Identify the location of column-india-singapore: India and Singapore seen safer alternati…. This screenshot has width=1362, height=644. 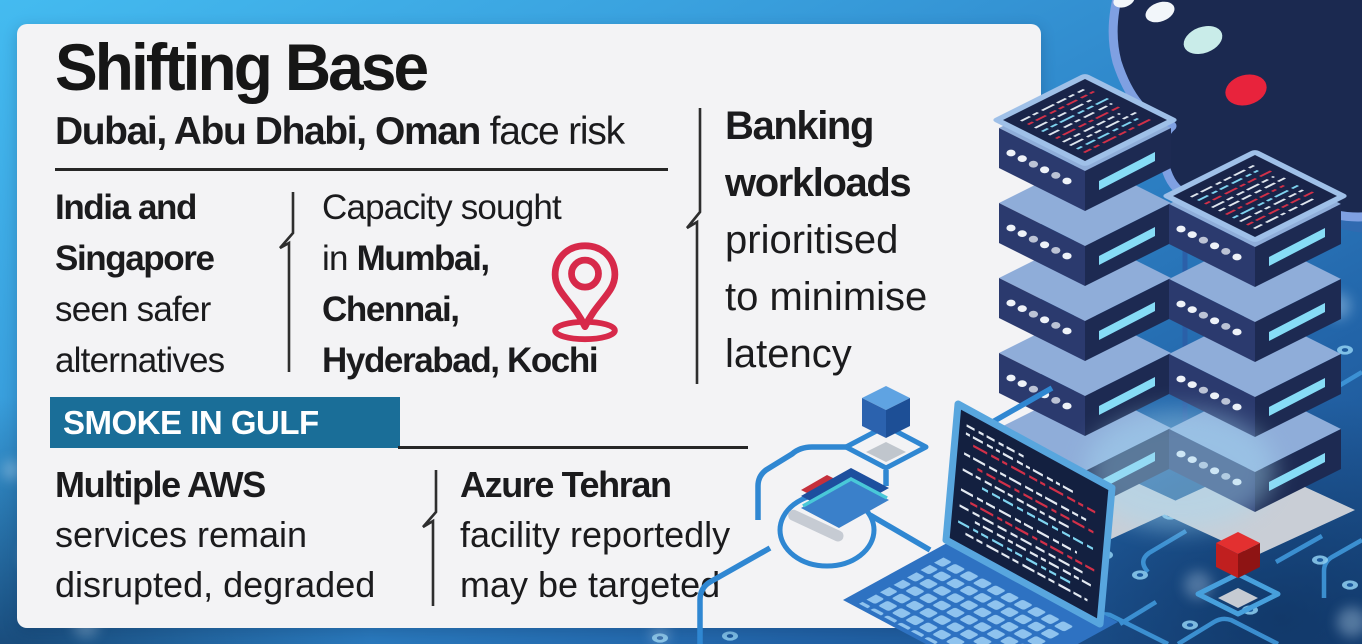
(175, 284).